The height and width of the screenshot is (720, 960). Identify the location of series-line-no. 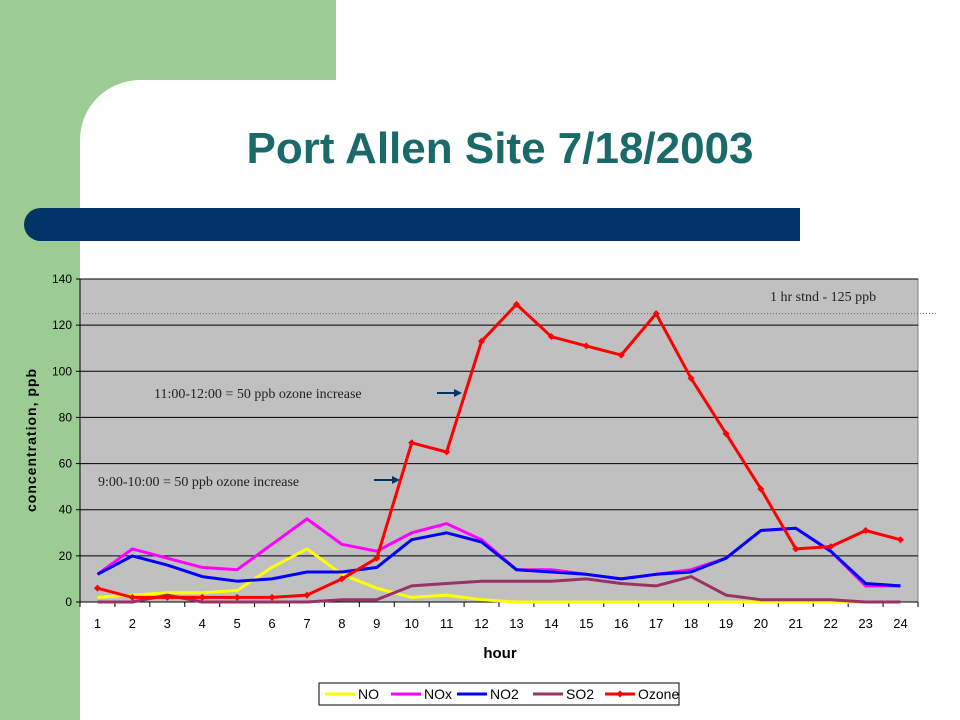
(499, 575).